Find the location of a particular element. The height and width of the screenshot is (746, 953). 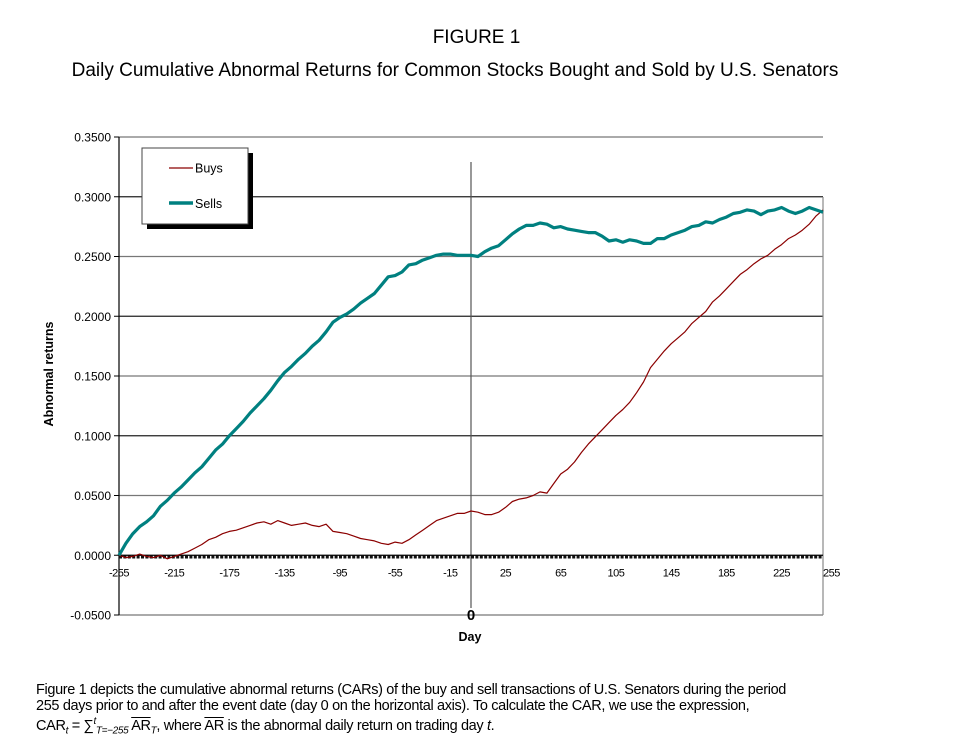

y-axis-label: Abnormal returns is located at coordinates (49, 374).